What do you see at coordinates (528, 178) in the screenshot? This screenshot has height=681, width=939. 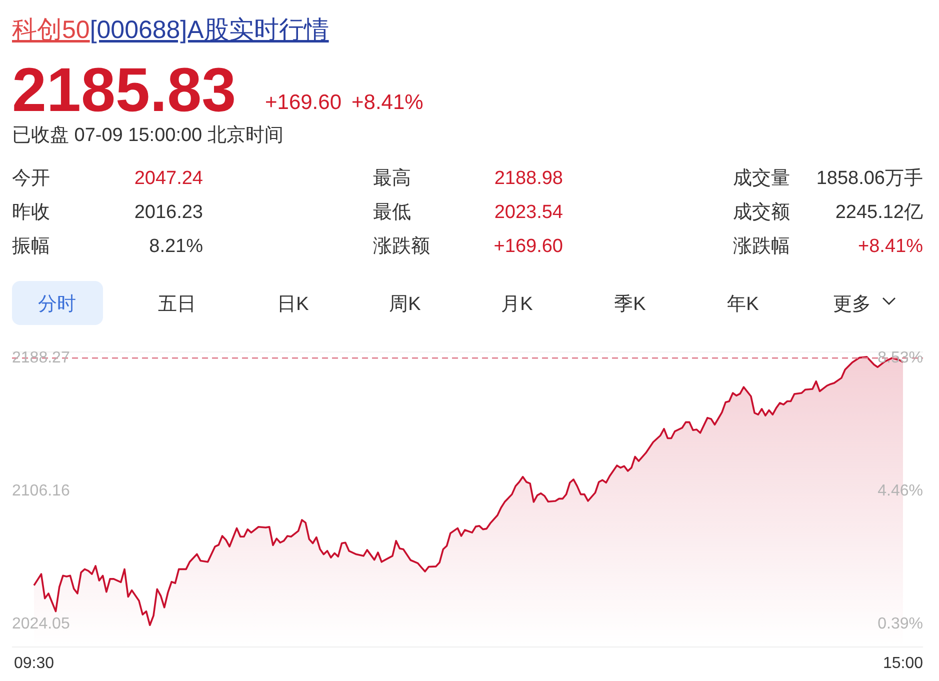 I see `text: 2188.98` at bounding box center [528, 178].